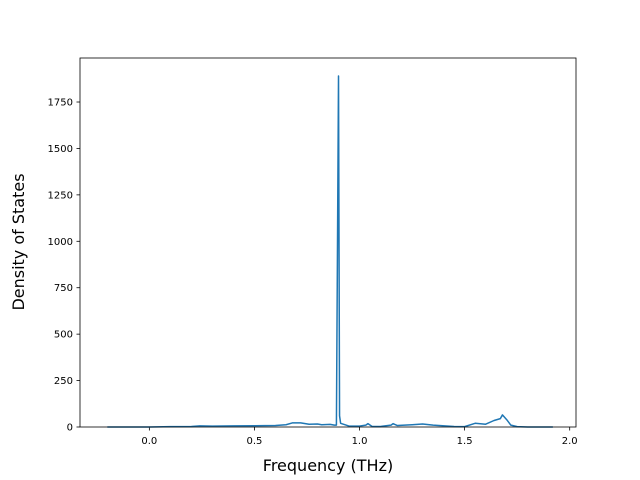  I want to click on y-axis-label: Density of States, so click(18, 241).